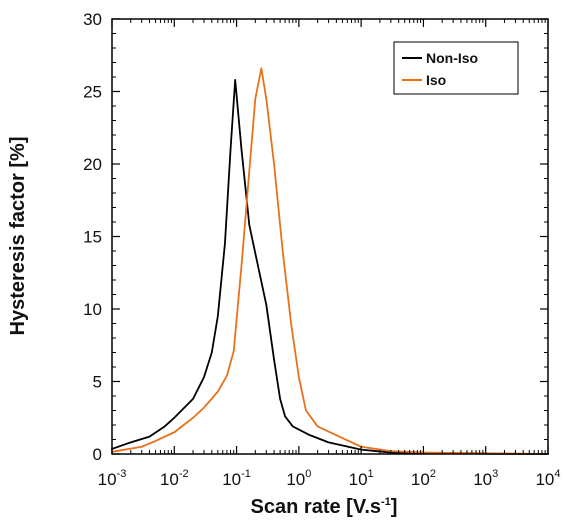 The width and height of the screenshot is (564, 527). Describe the element at coordinates (485, 478) in the screenshot. I see `x-tick-label: 10³` at that location.